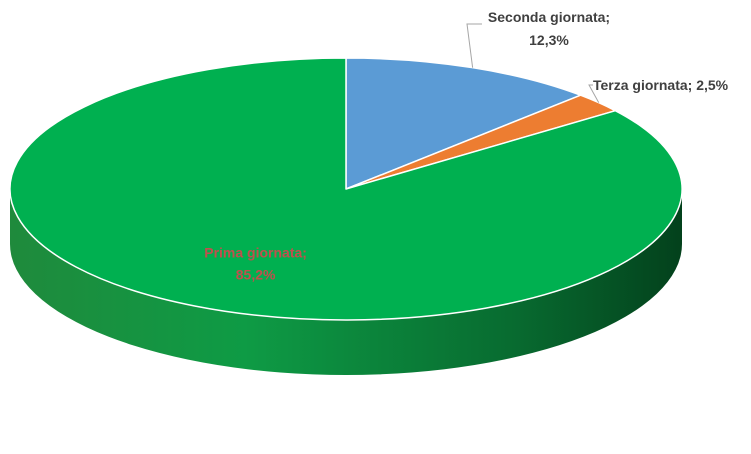 The width and height of the screenshot is (751, 454). What do you see at coordinates (549, 40) in the screenshot?
I see `pie-label-seconda-giornata-value: 12,3%` at bounding box center [549, 40].